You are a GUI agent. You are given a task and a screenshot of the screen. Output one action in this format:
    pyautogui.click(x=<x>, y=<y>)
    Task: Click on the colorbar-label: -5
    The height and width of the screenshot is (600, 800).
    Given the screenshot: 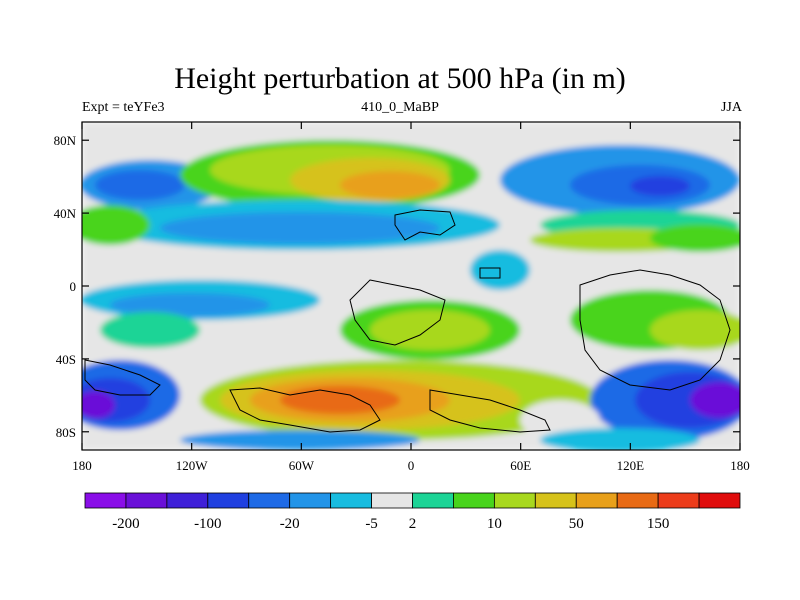 What is the action you would take?
    pyautogui.click(x=371, y=524)
    